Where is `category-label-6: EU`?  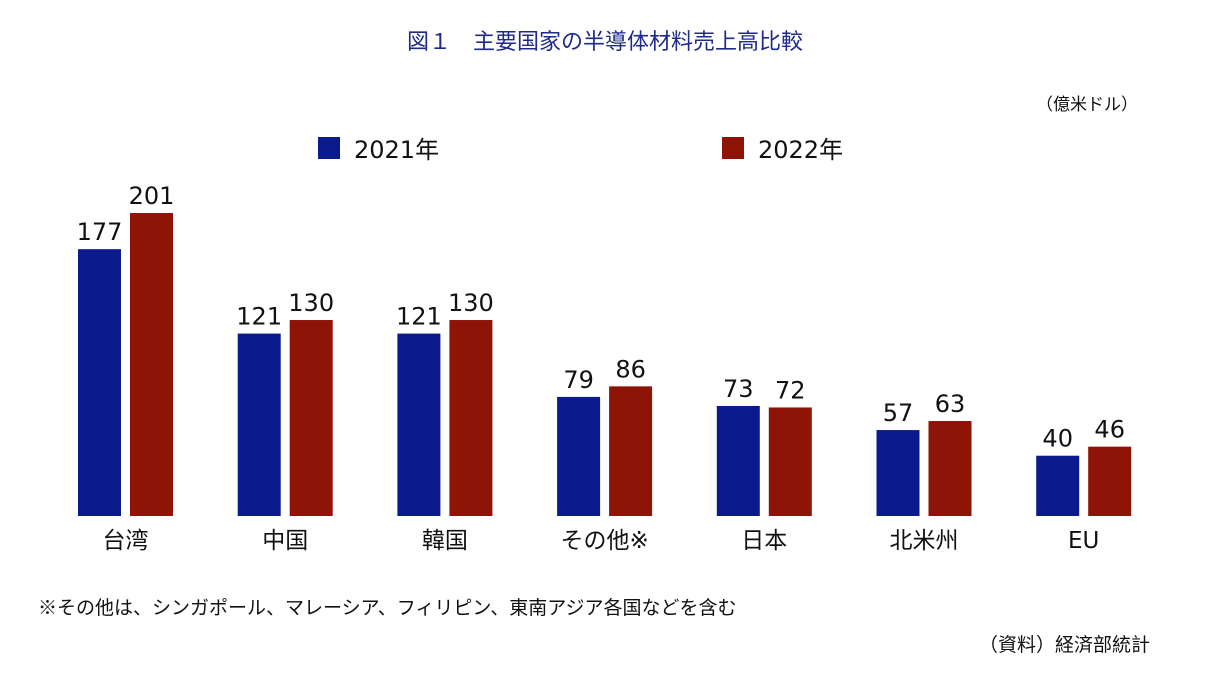 category-label-6: EU is located at coordinates (1083, 541).